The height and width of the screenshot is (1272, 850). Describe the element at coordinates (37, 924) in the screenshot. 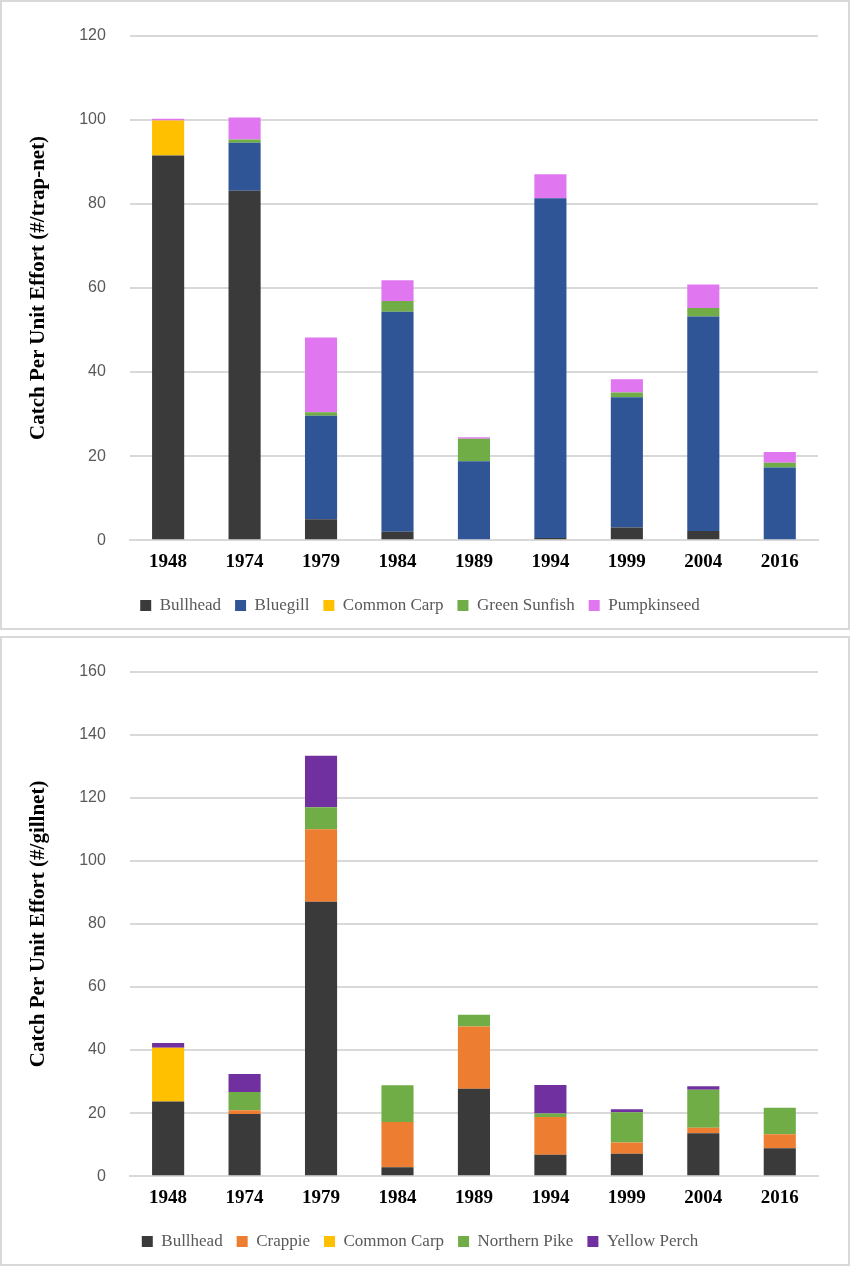

I see `y-axis-title: Catch Per Unit Effort (#/gillnet)` at that location.